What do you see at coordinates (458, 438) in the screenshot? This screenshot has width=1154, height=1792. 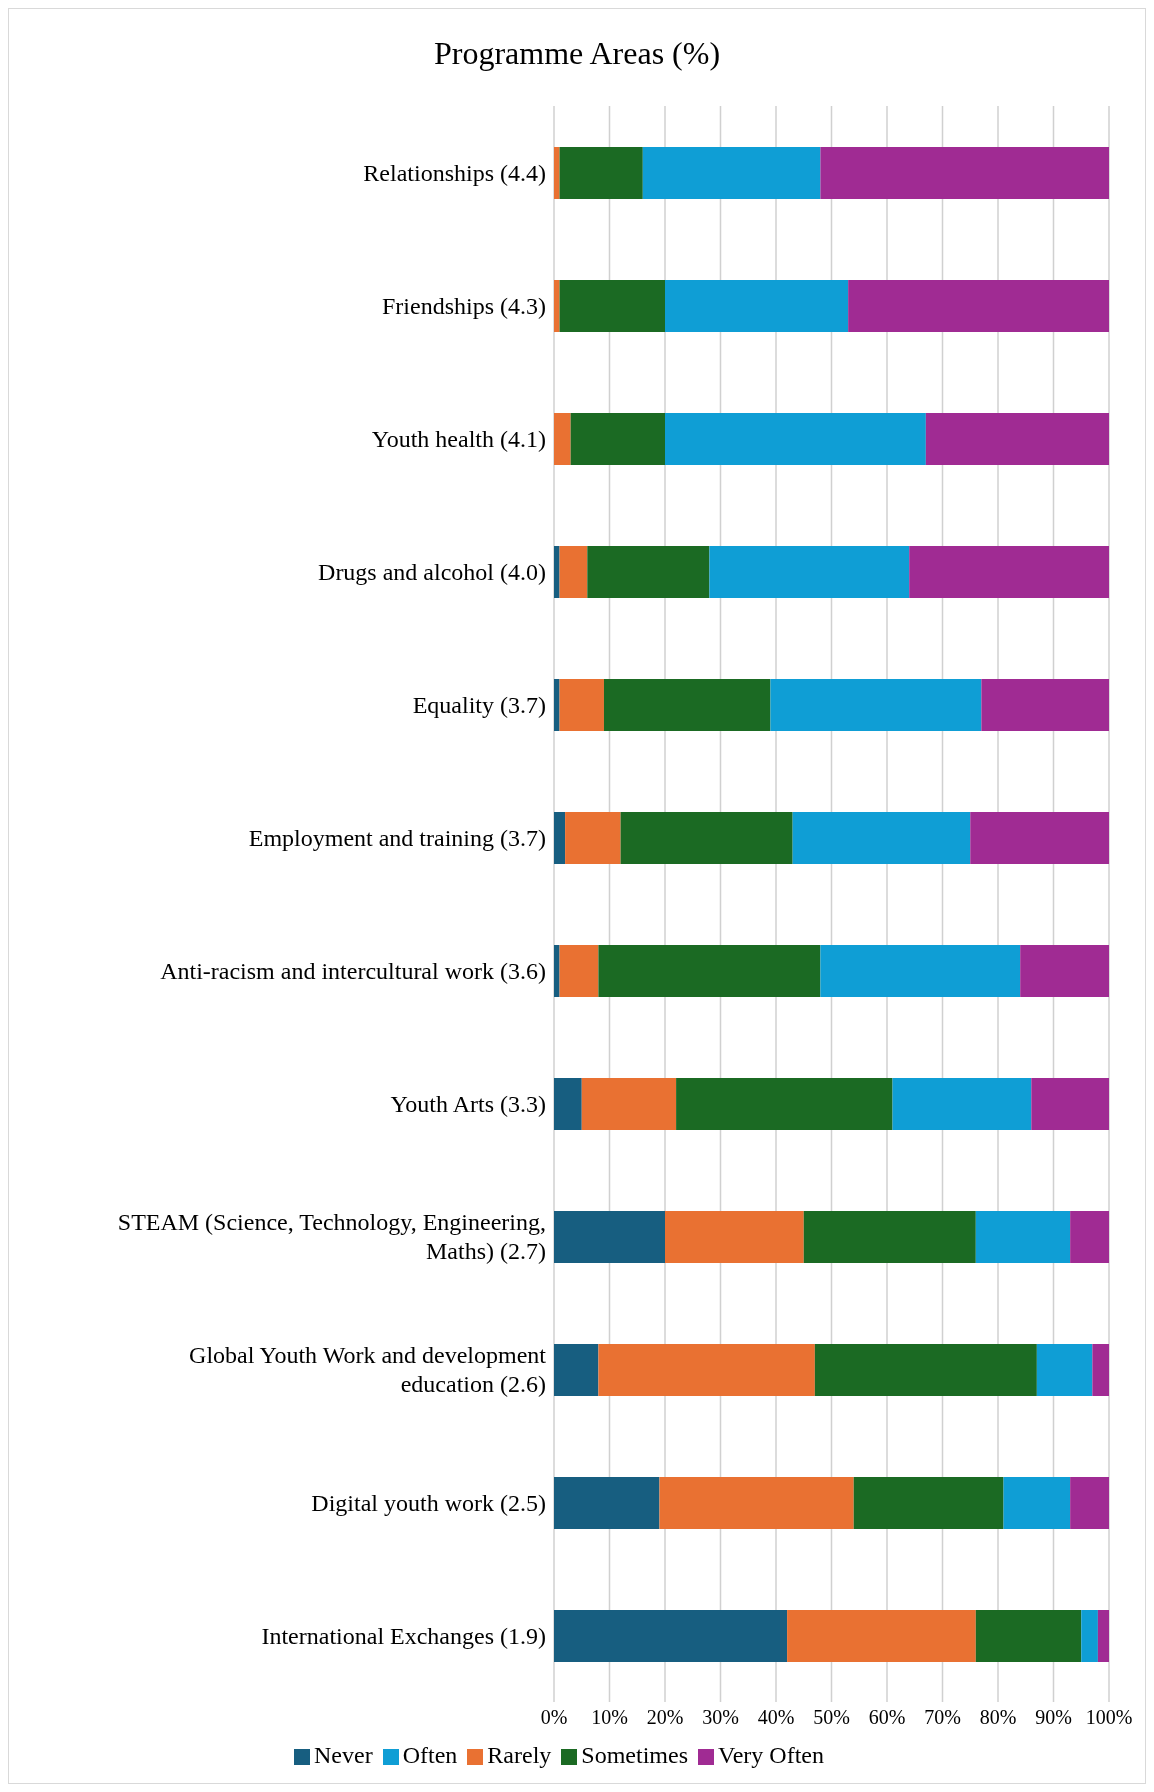 I see `y-tick-label: Youth health (4.1)` at bounding box center [458, 438].